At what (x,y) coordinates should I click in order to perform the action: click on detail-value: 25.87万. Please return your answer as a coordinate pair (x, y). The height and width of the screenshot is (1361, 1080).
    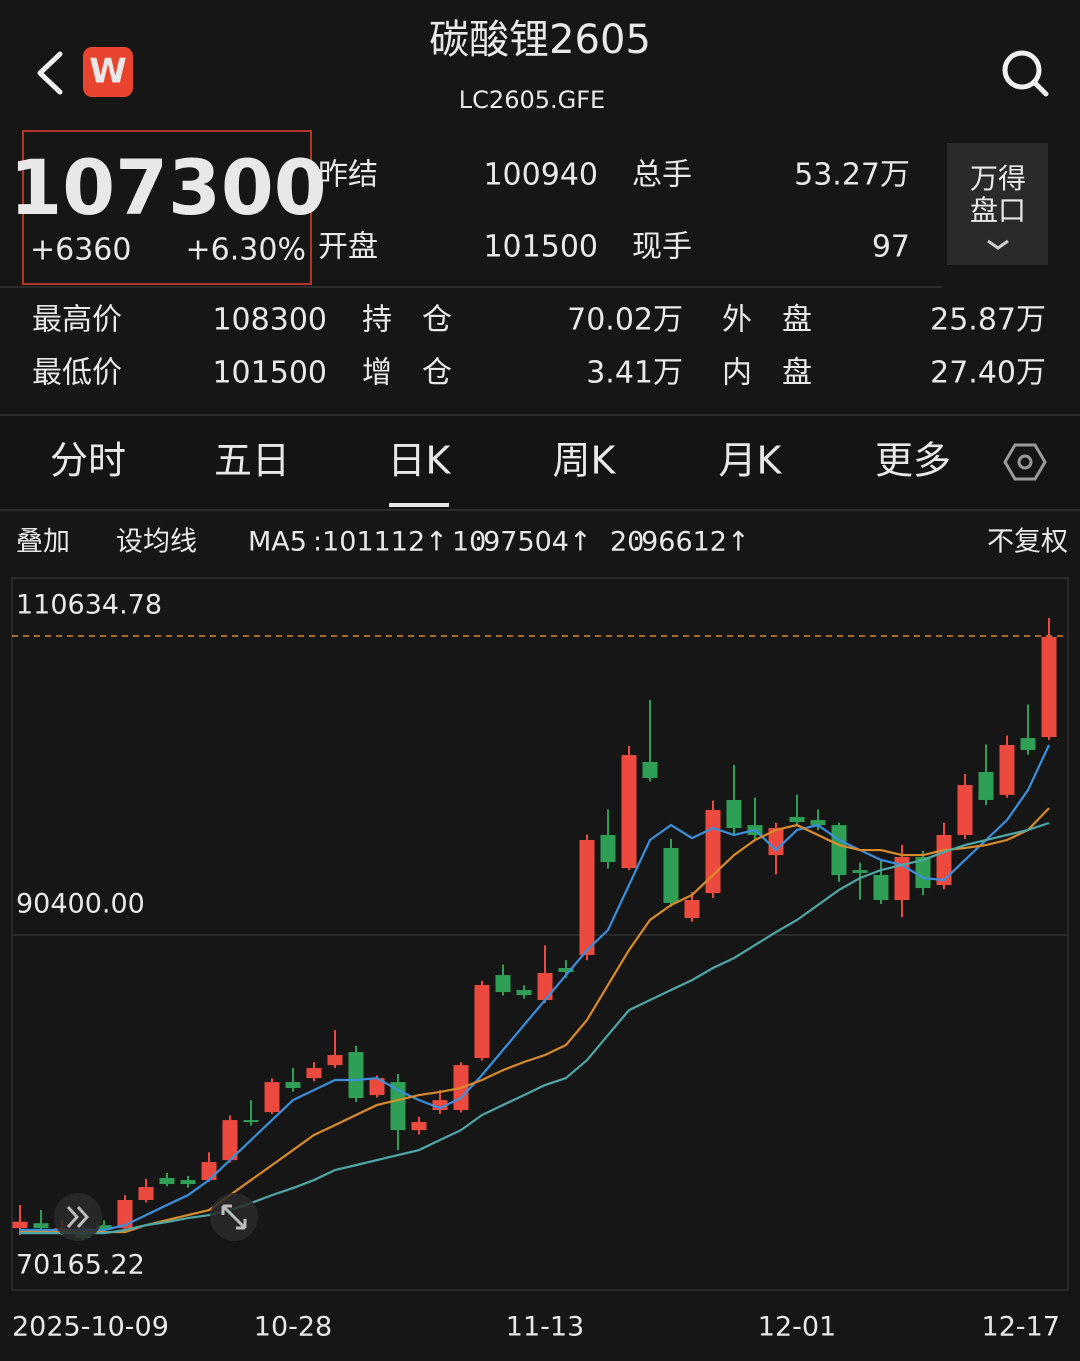
    Looking at the image, I should click on (988, 320).